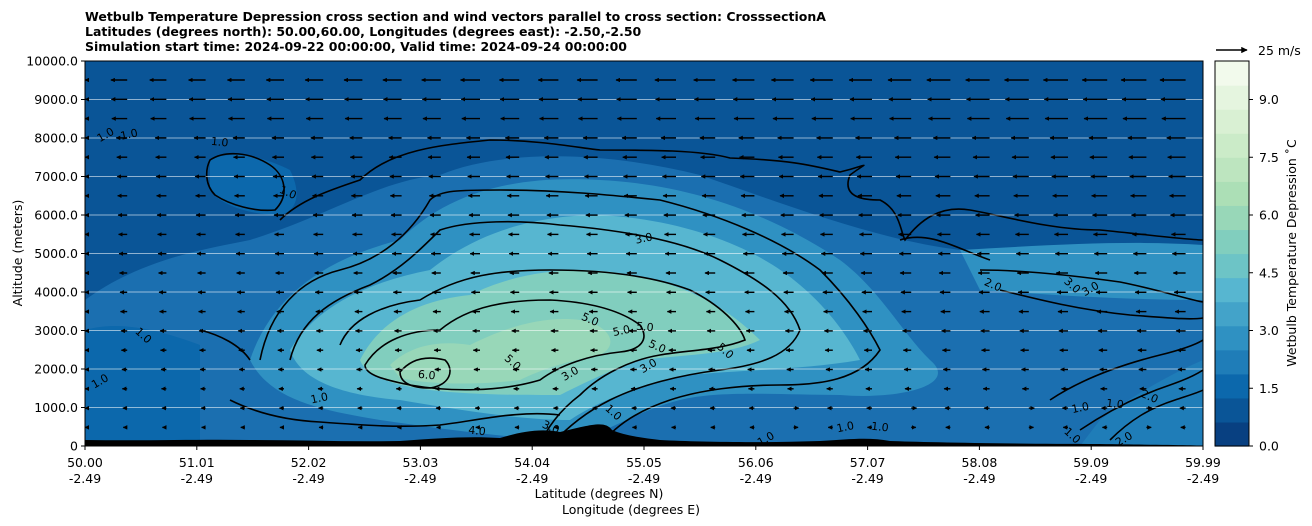 This screenshot has width=1312, height=526. I want to click on x-tick-lat: 57.07, so click(868, 462).